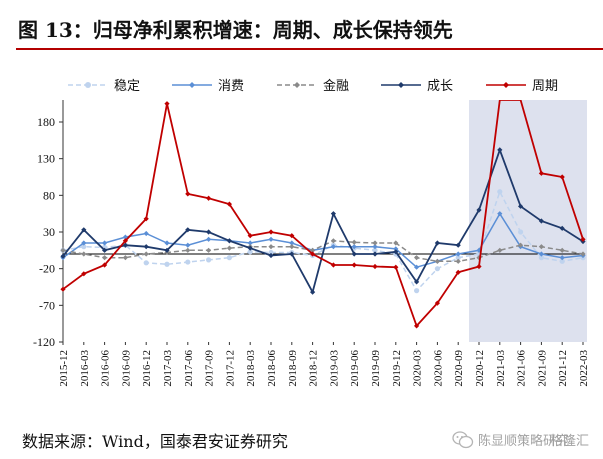 This screenshot has width=603, height=459. What do you see at coordinates (47, 269) in the screenshot?
I see `y-tick-label: -20` at bounding box center [47, 269].